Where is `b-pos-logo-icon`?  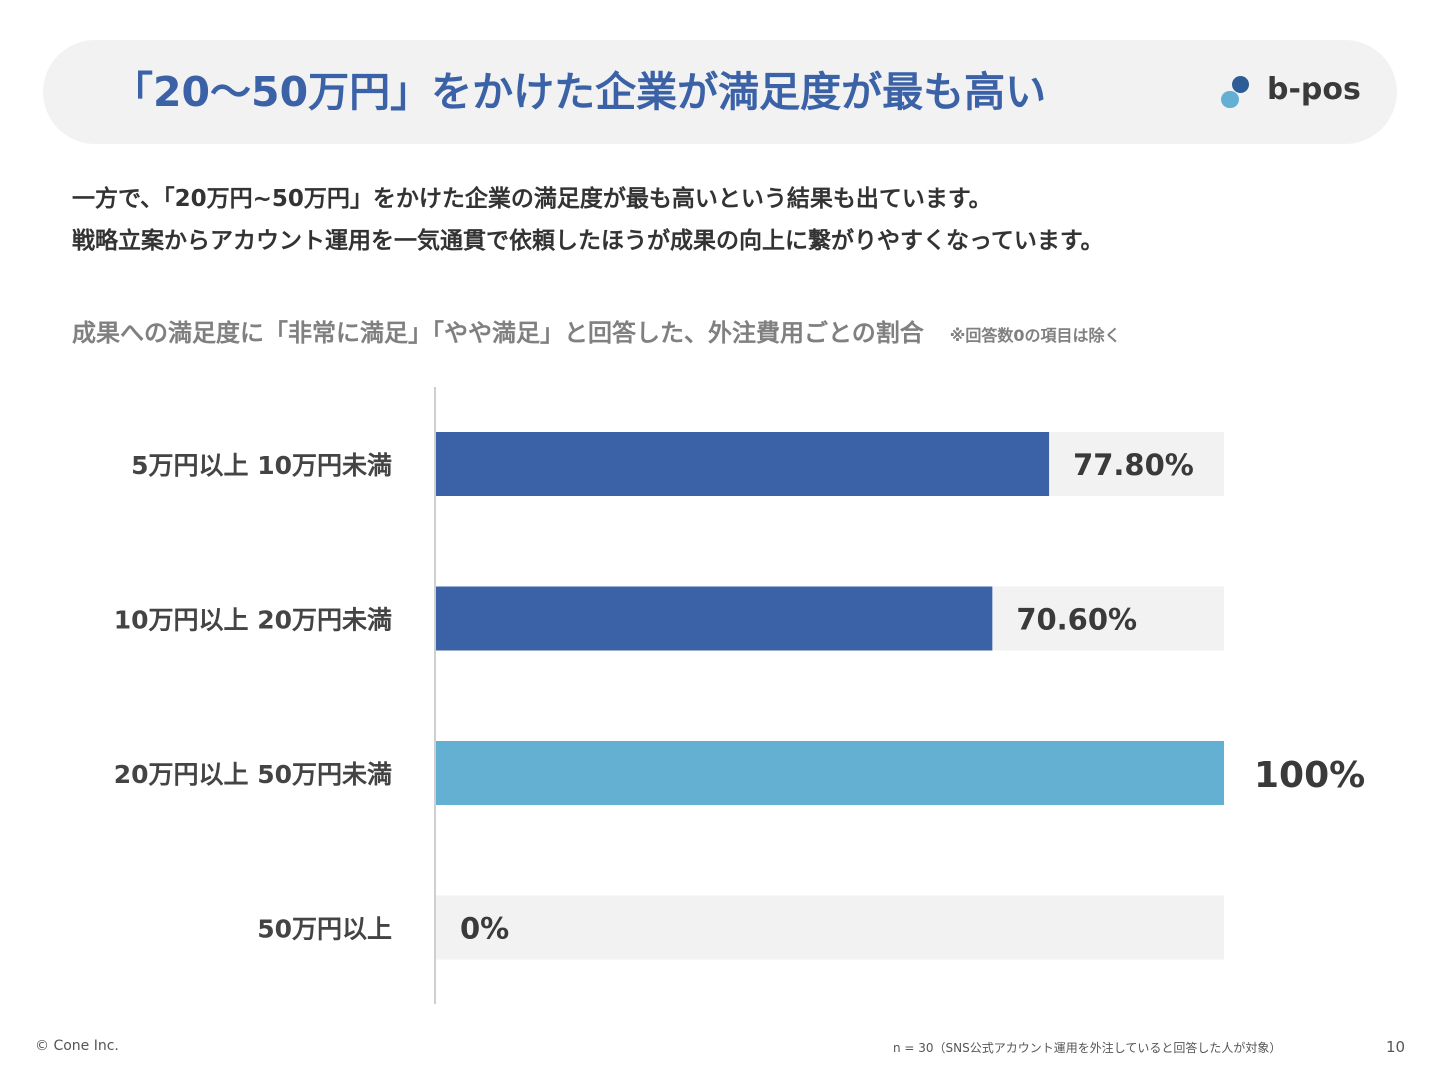 b-pos-logo-icon is located at coordinates (1236, 92).